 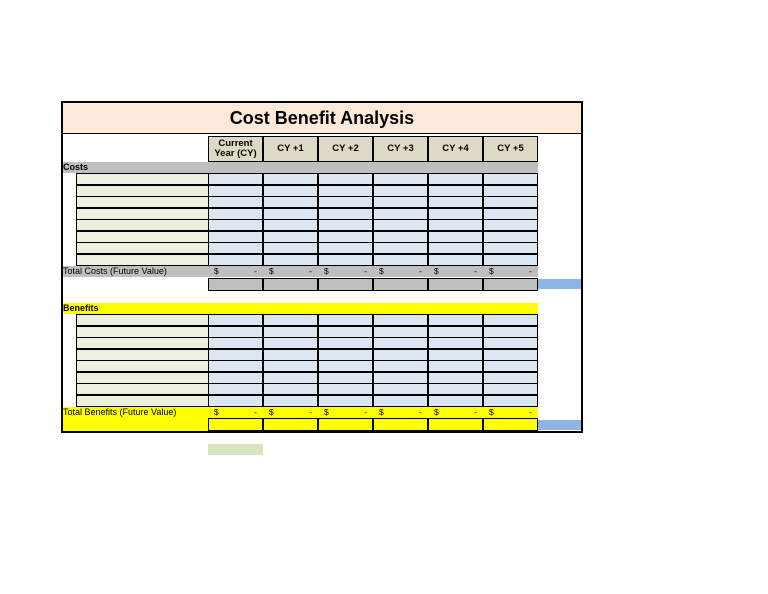 What do you see at coordinates (559, 284) in the screenshot?
I see `costs-blue-cell` at bounding box center [559, 284].